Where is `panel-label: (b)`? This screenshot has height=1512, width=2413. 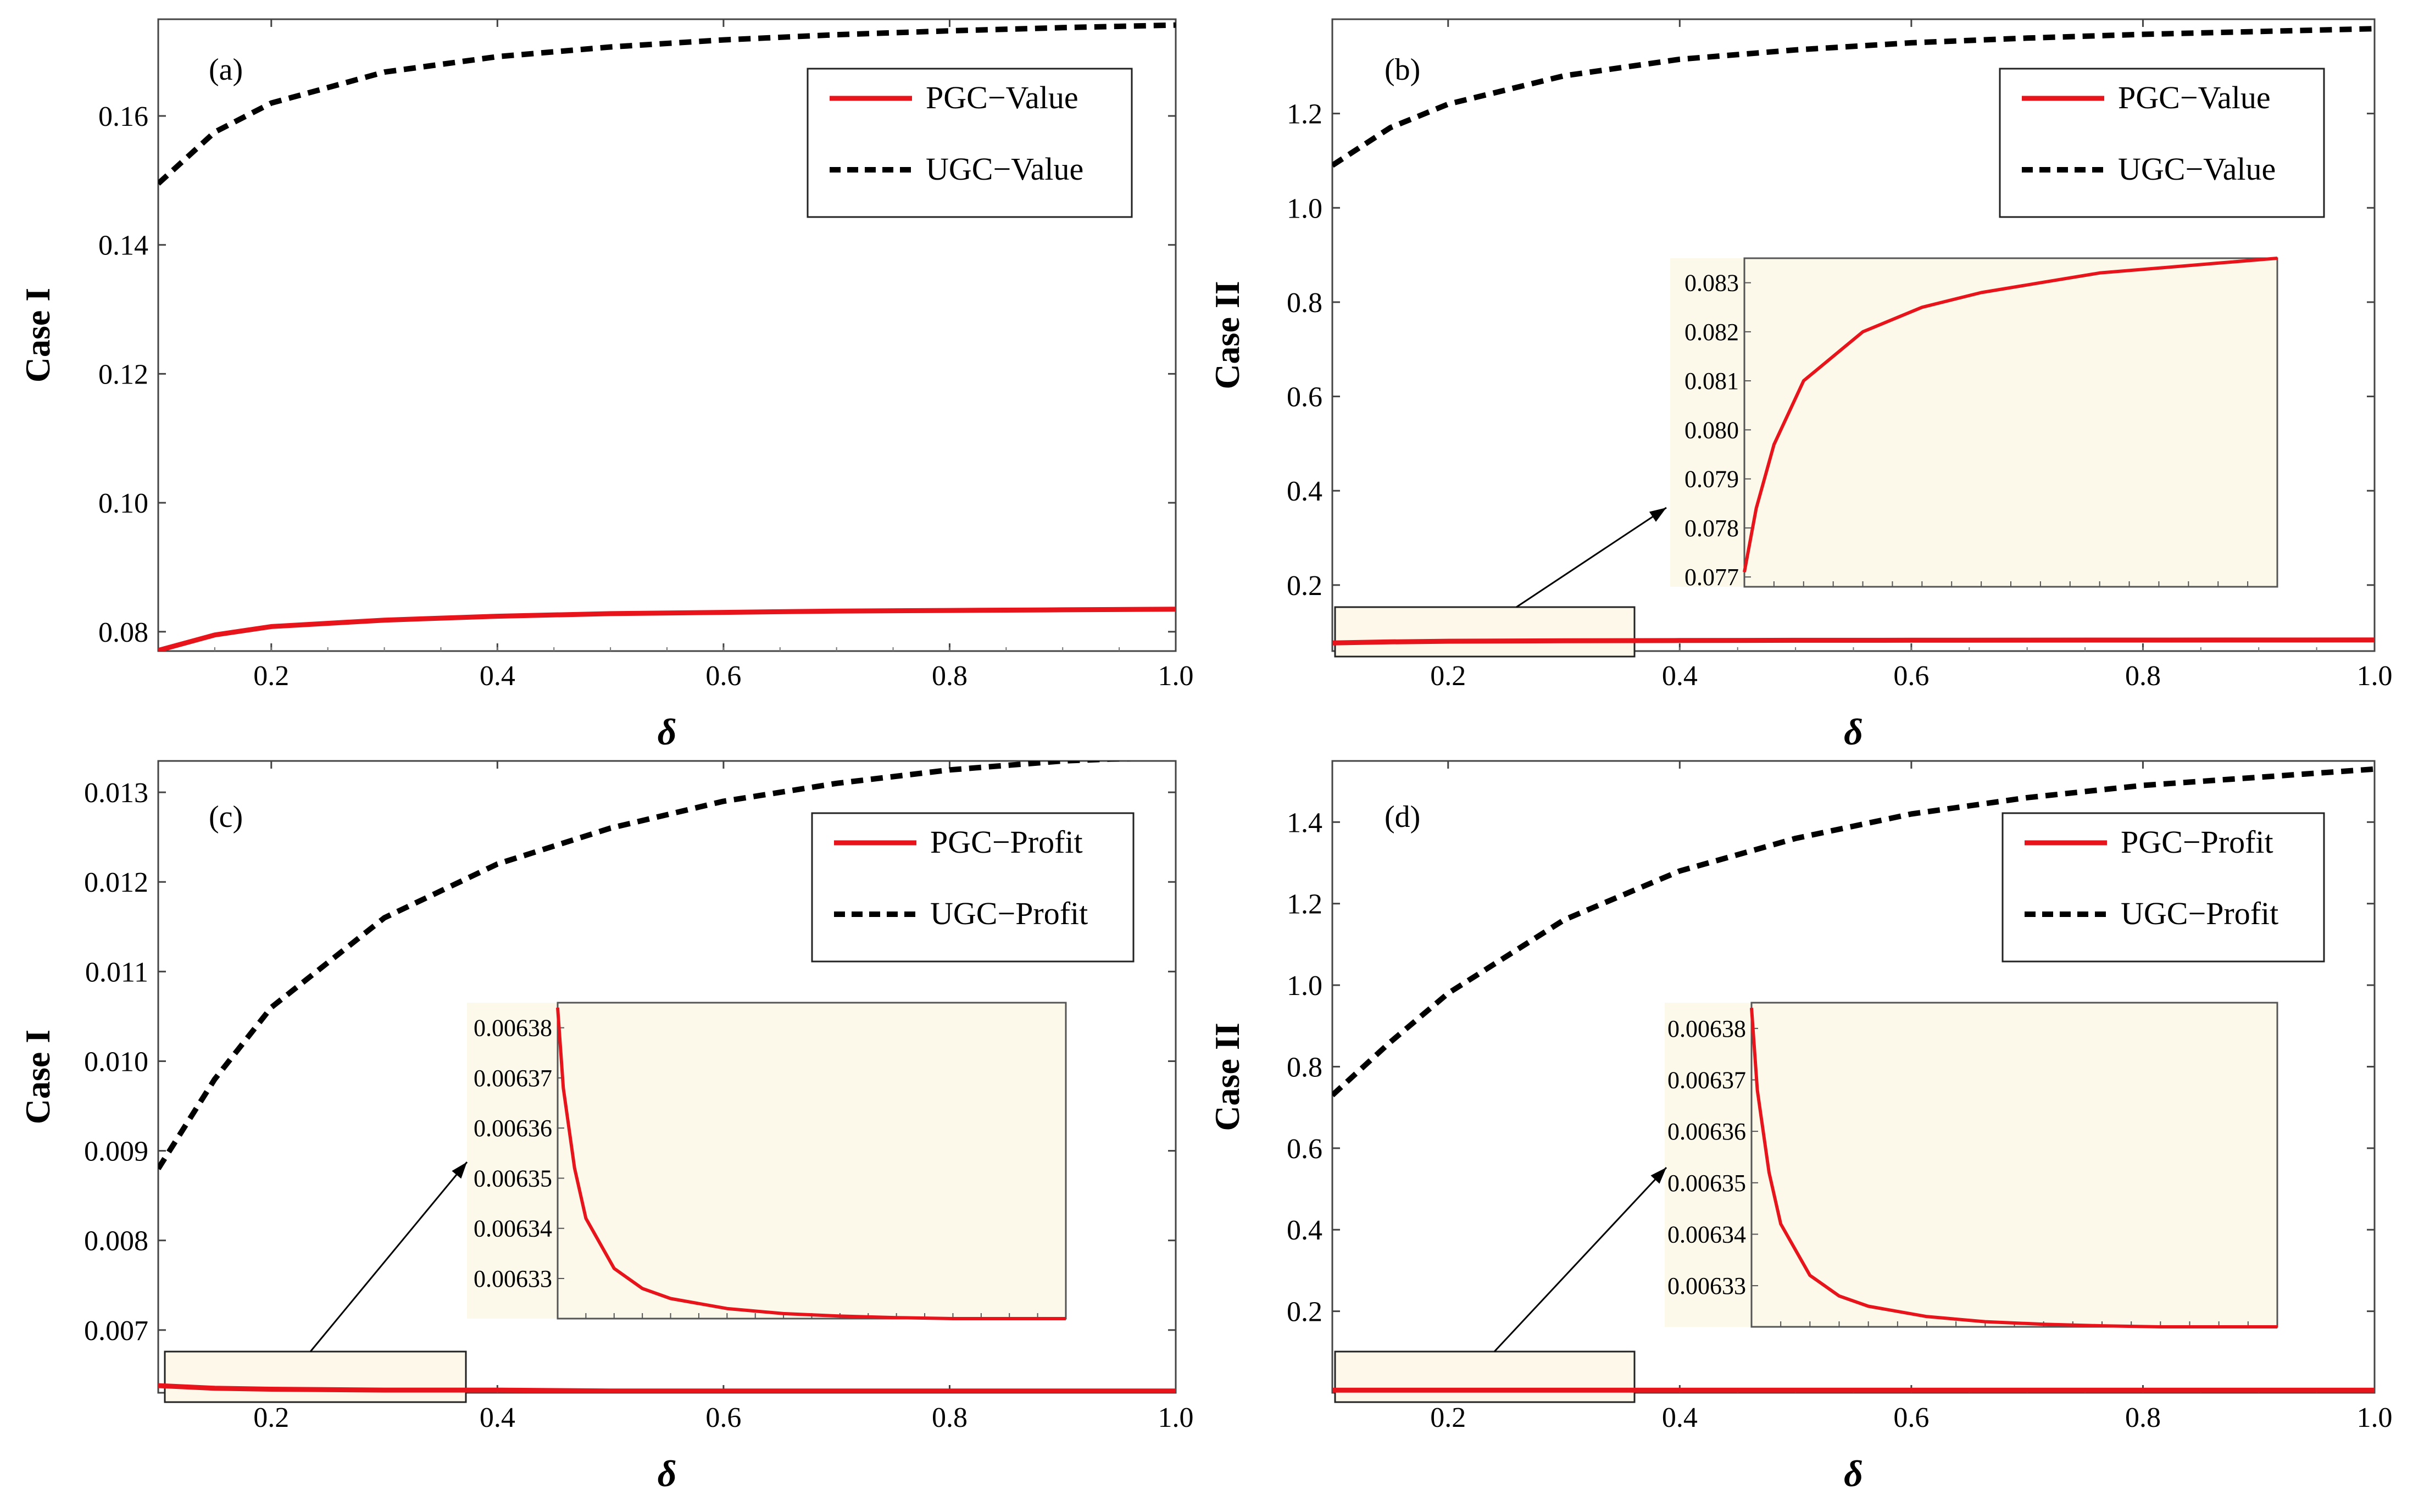 panel-label: (b) is located at coordinates (1402, 70).